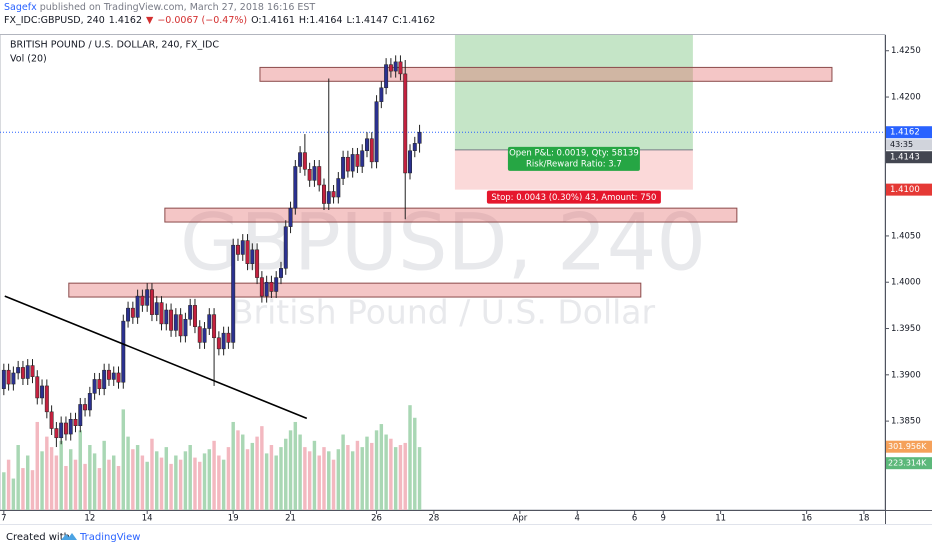 The height and width of the screenshot is (551, 932). What do you see at coordinates (574, 153) in the screenshot?
I see `profit-label: Open P&L: 0.0019, Qty: 58139` at bounding box center [574, 153].